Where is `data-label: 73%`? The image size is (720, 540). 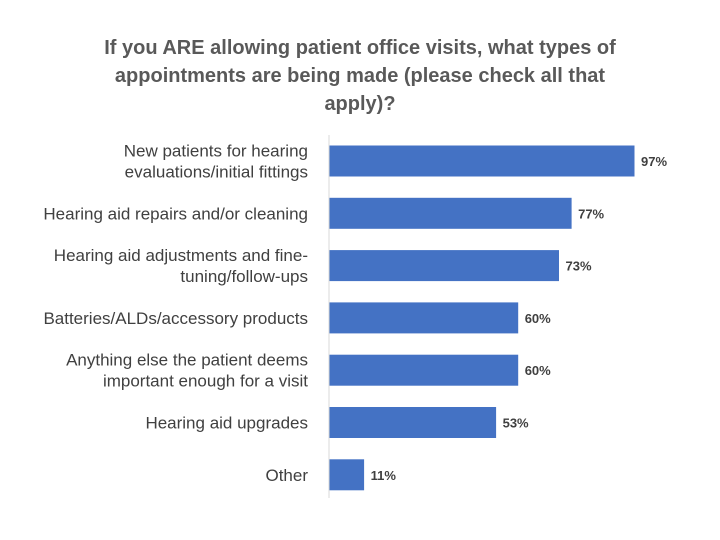 data-label: 73% is located at coordinates (579, 266).